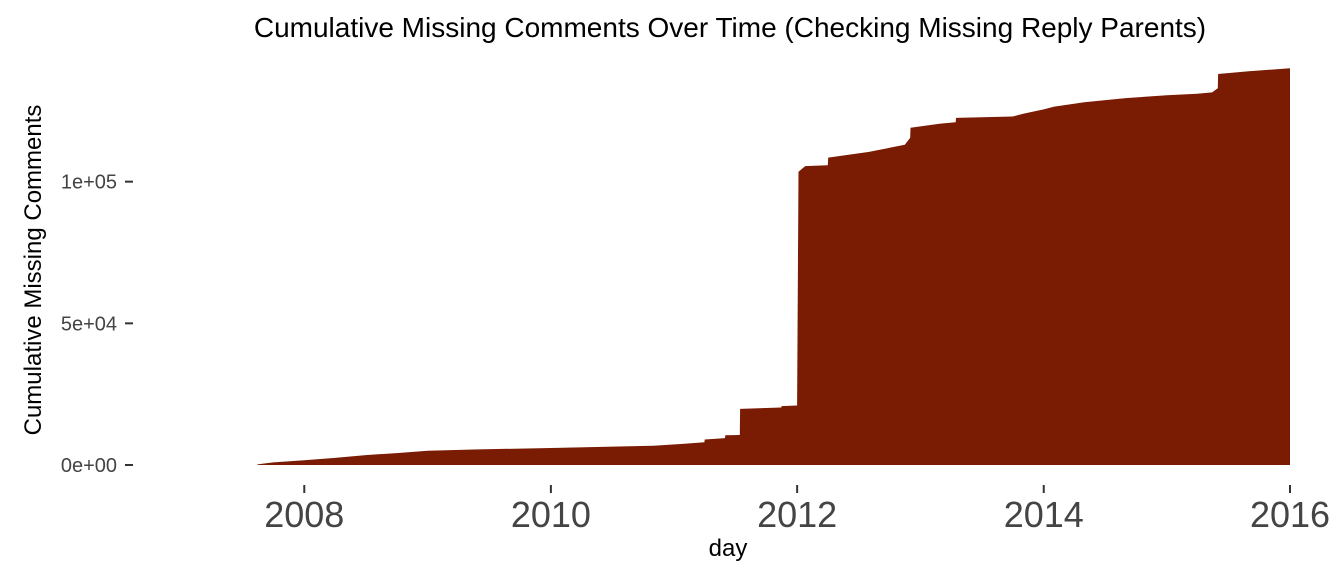 This screenshot has height=576, width=1344. What do you see at coordinates (304, 514) in the screenshot?
I see `x-tick-label: 2008` at bounding box center [304, 514].